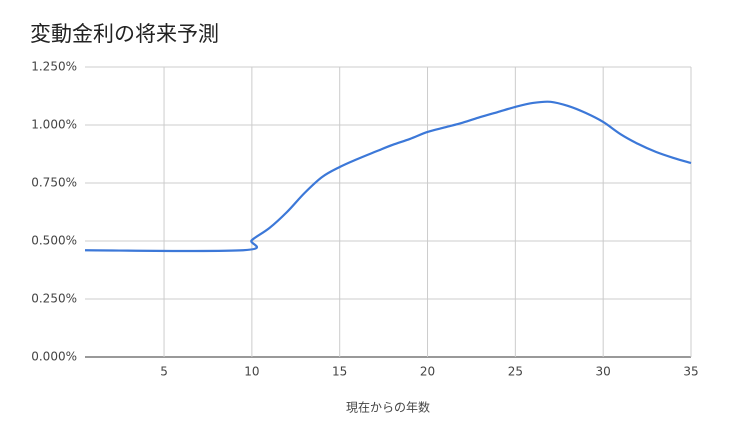 This screenshot has width=752, height=436. What do you see at coordinates (427, 372) in the screenshot?
I see `x-tick-label: 20` at bounding box center [427, 372].